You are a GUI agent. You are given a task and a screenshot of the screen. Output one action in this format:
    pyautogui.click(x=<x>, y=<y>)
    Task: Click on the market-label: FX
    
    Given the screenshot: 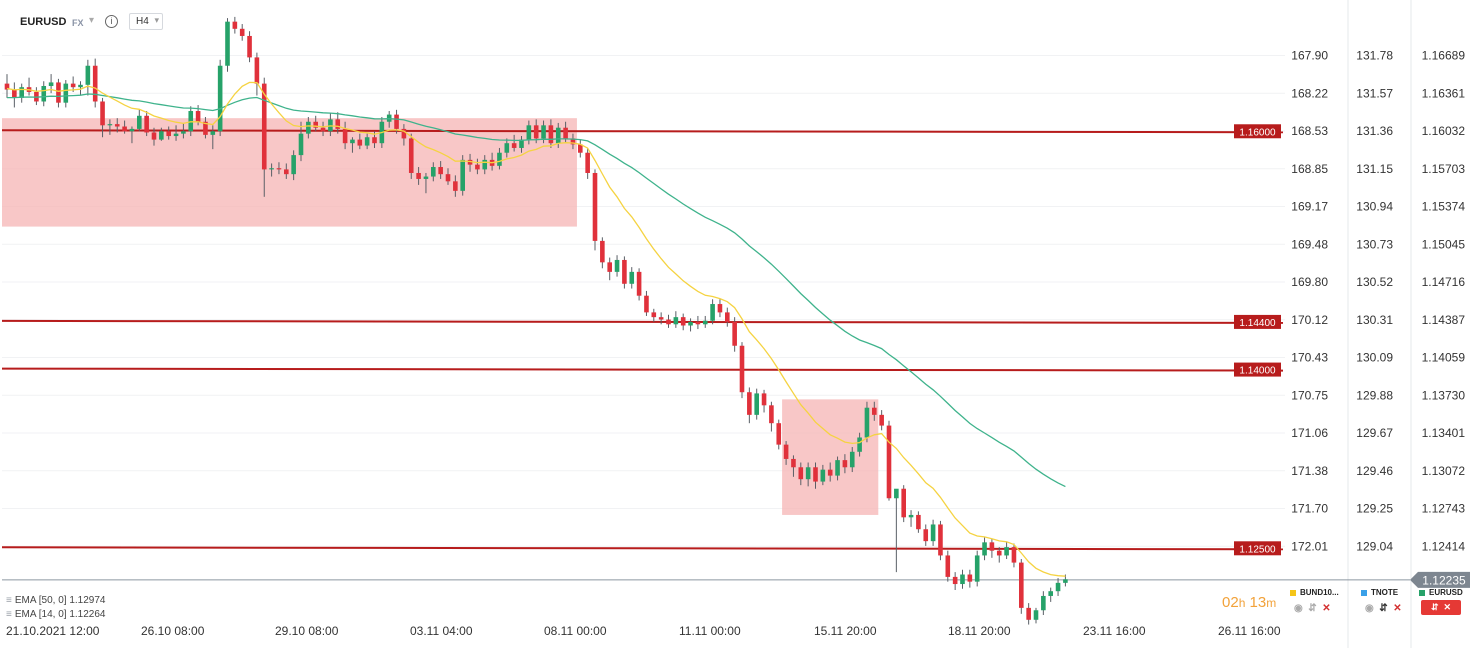 What is the action you would take?
    pyautogui.click(x=78, y=23)
    